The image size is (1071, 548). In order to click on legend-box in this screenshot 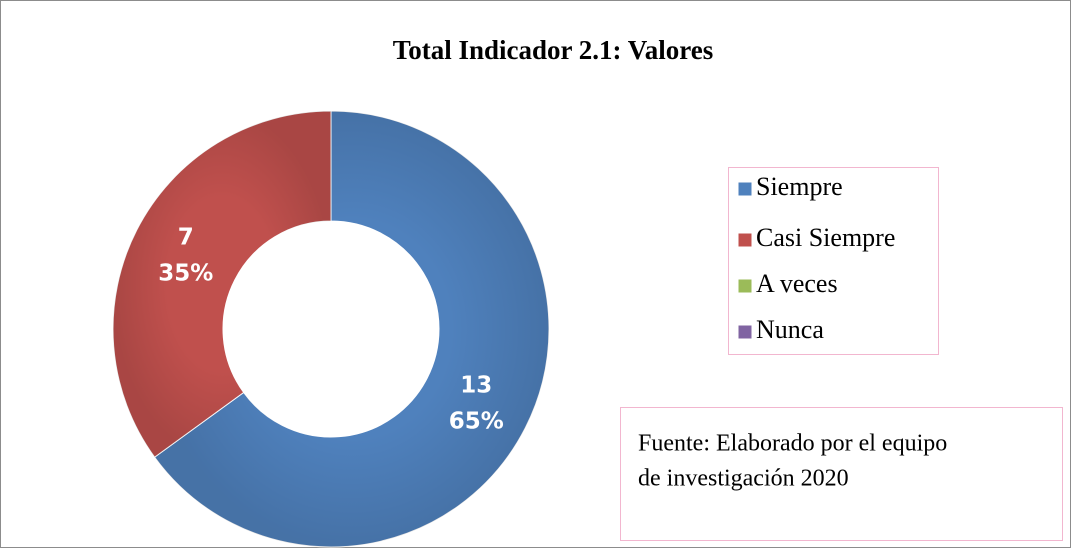, I will do `click(833, 261)`.